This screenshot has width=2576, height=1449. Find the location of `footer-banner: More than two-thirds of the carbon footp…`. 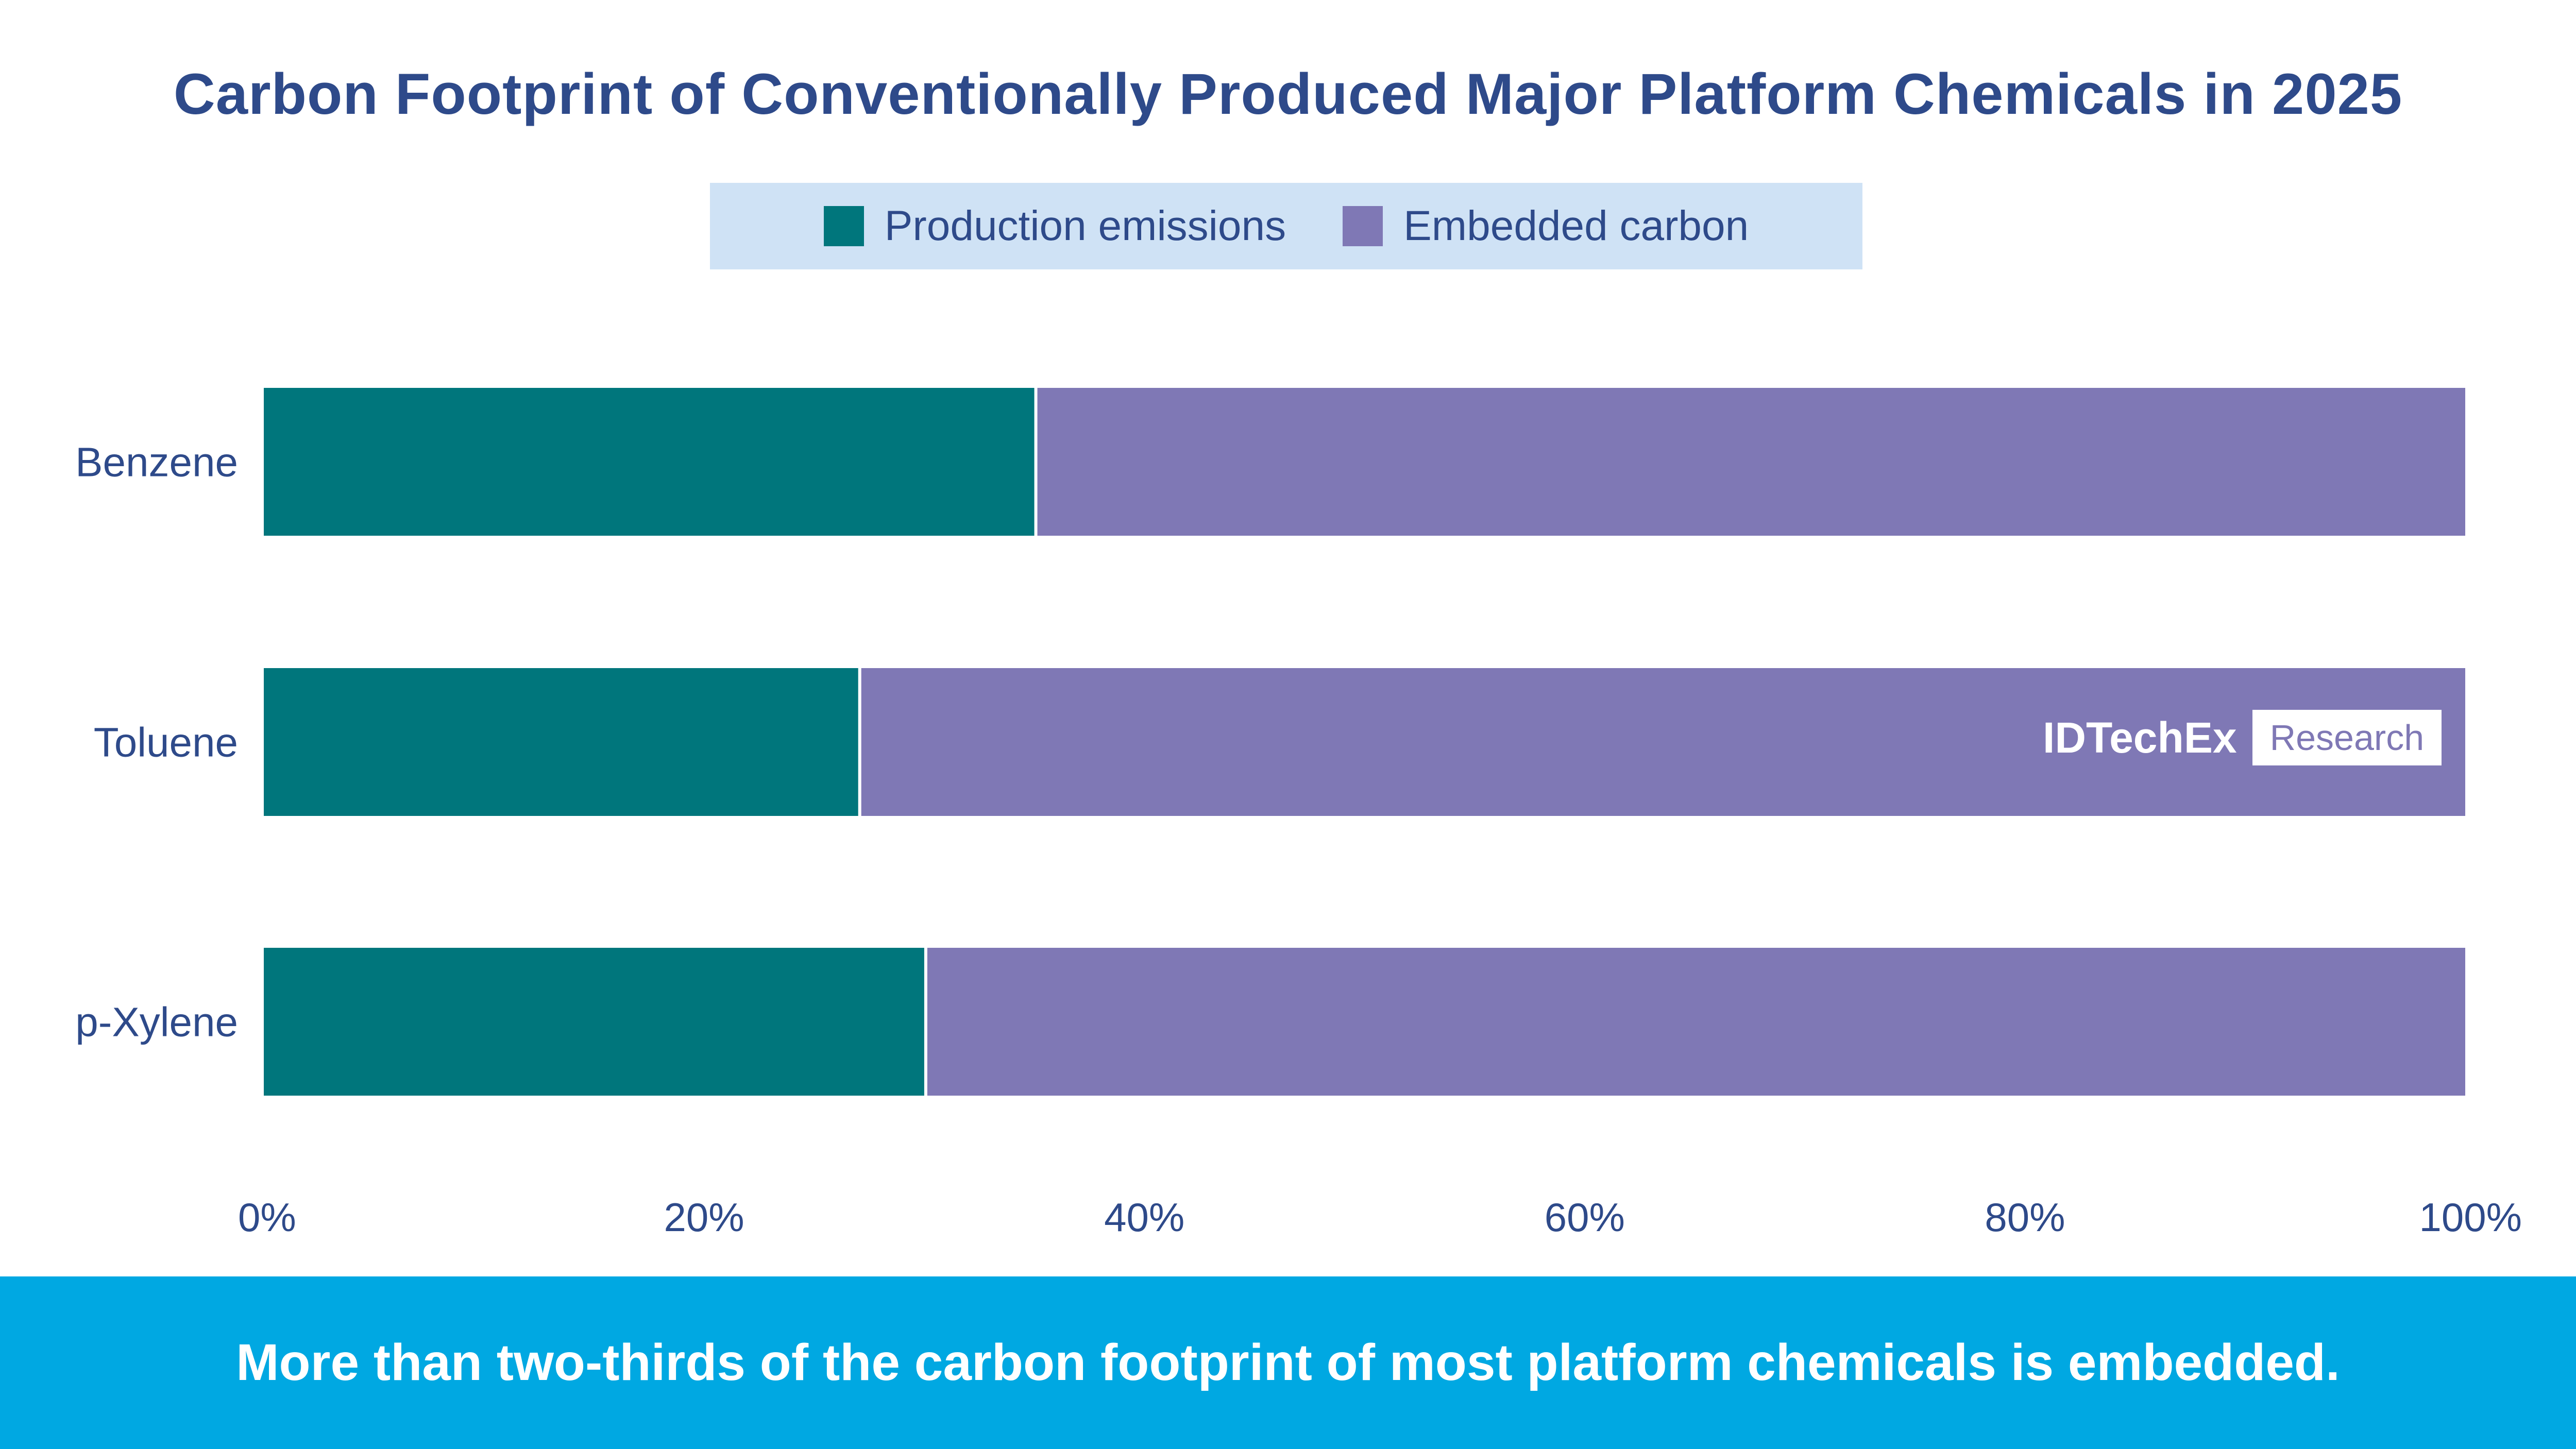

footer-banner: More than two-thirds of the carbon footp… is located at coordinates (1288, 1363).